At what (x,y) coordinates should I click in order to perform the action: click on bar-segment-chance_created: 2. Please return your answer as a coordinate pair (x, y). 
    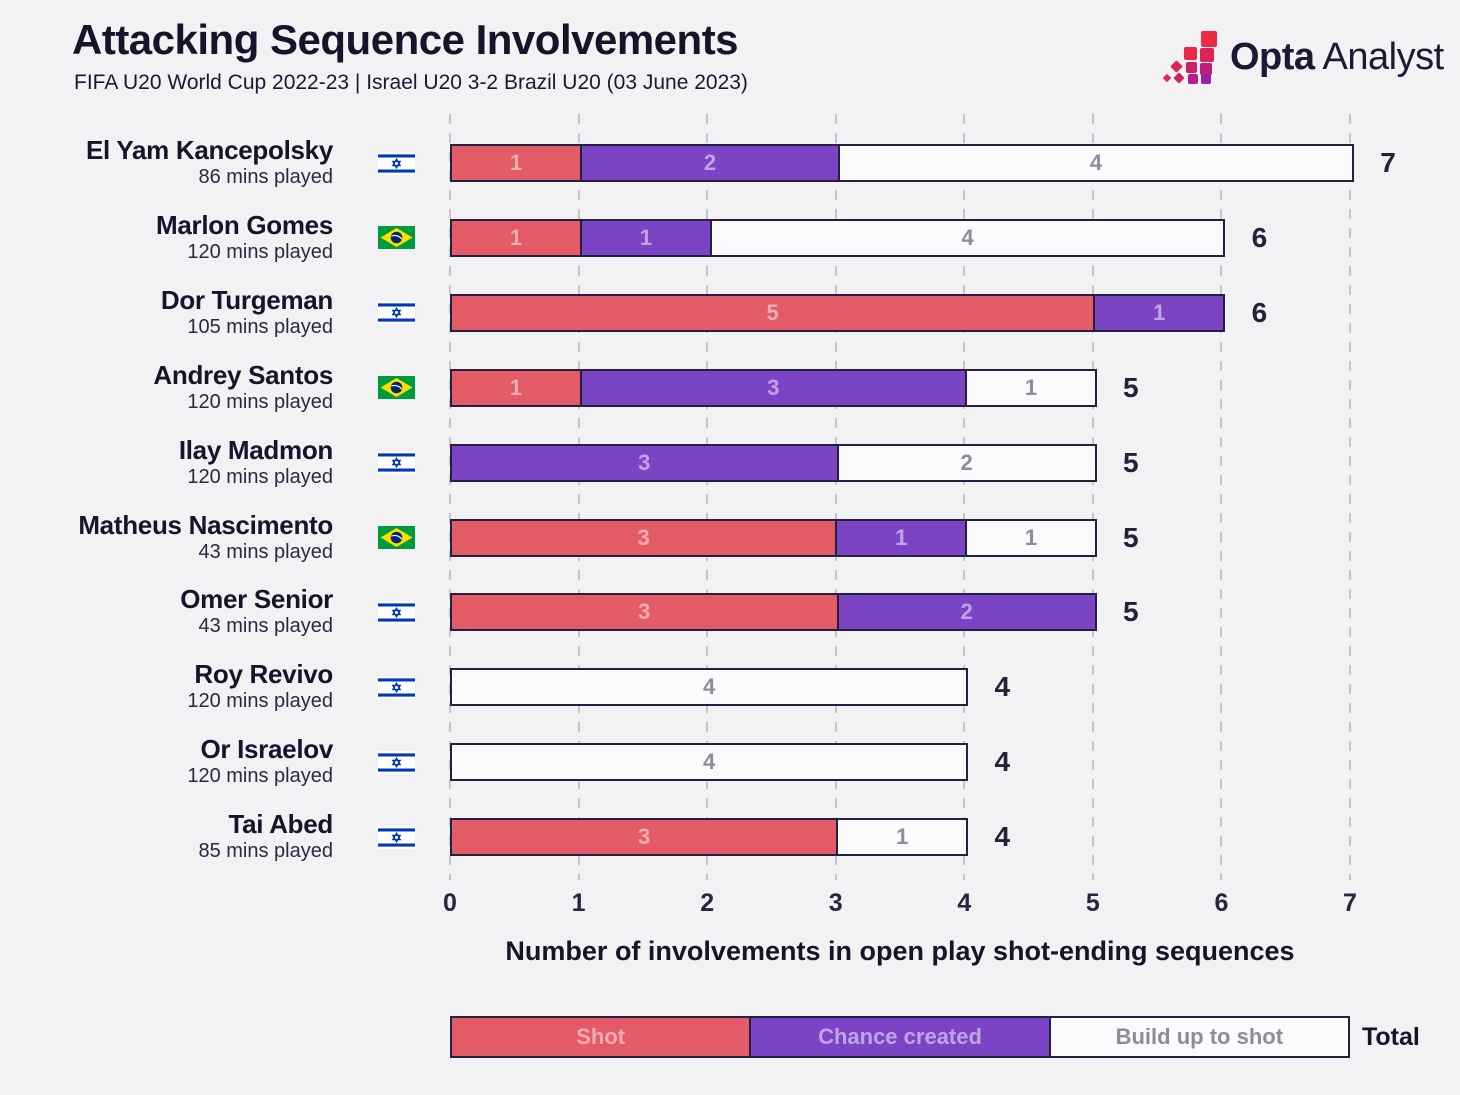
    Looking at the image, I should click on (709, 163).